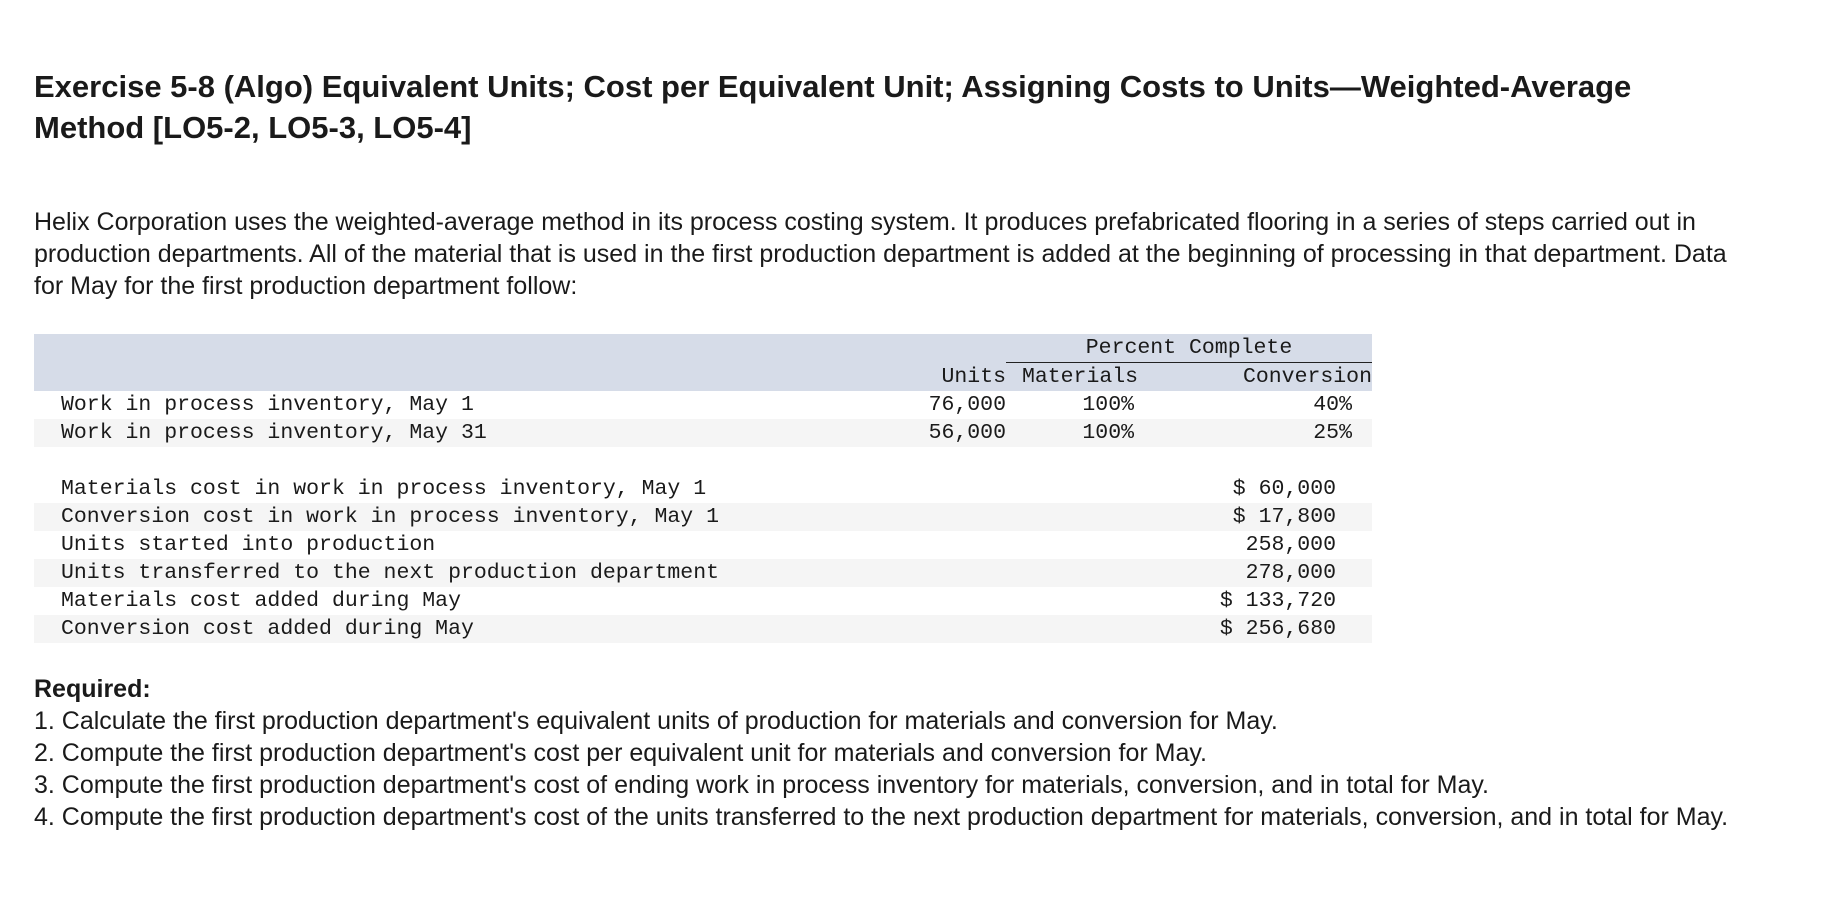  What do you see at coordinates (1332, 405) in the screenshot?
I see `conversion-percent: 40%` at bounding box center [1332, 405].